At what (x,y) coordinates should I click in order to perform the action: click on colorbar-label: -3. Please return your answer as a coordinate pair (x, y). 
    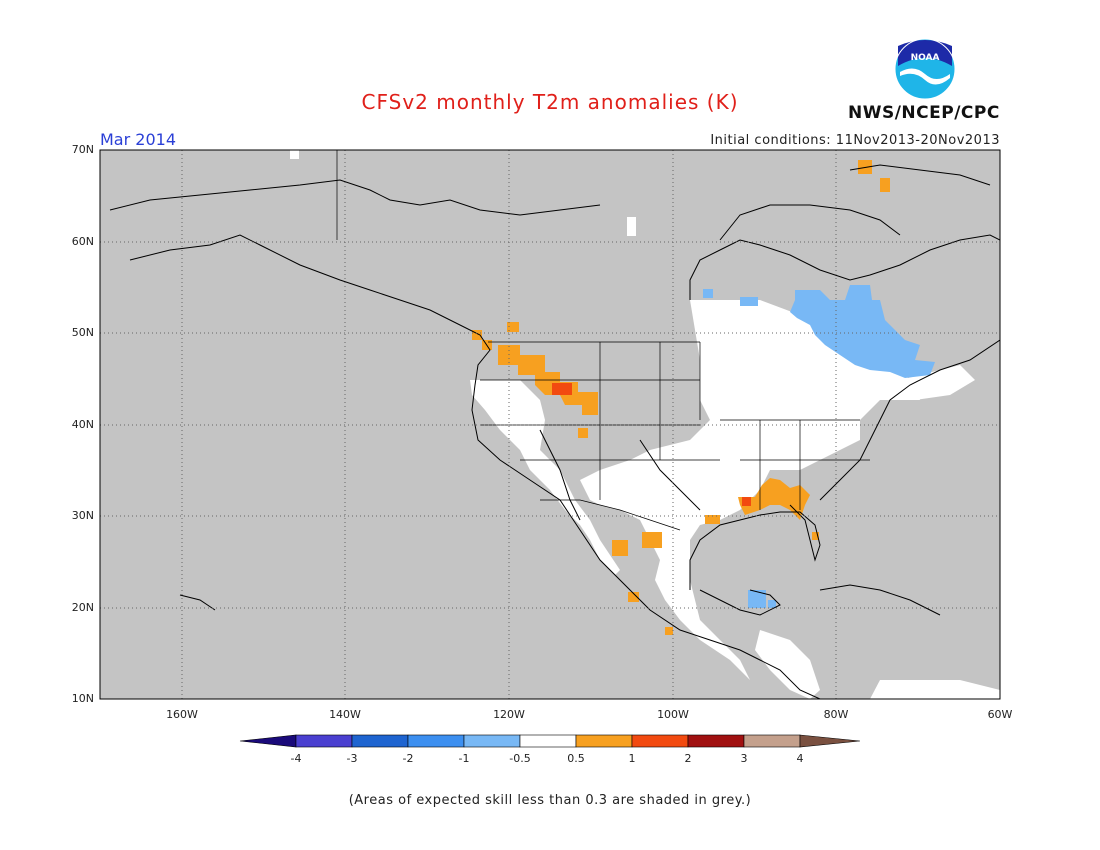
    Looking at the image, I should click on (352, 758).